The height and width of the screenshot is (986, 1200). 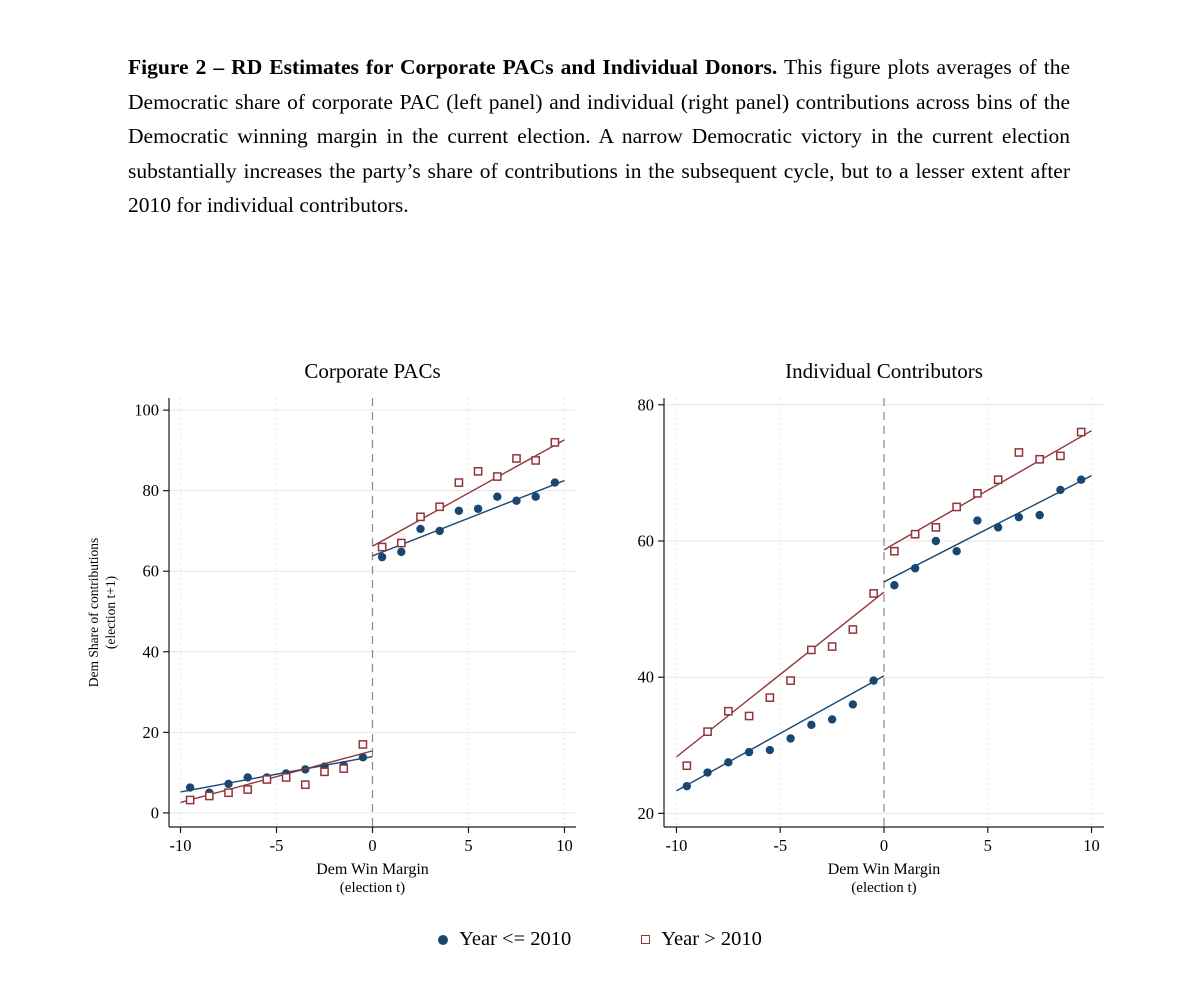 I want to click on x-tick-label: -10, so click(x=181, y=845).